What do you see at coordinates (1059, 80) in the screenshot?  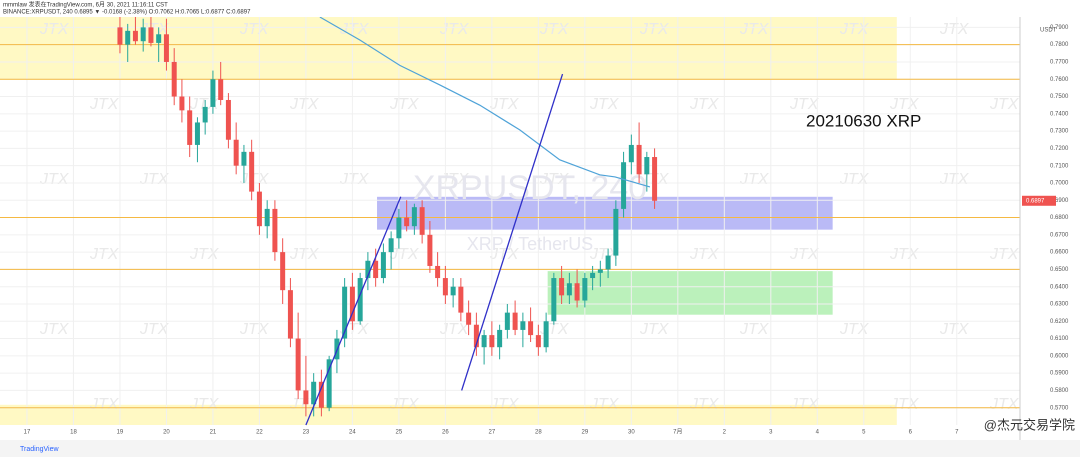 I see `y-tick-label: 0.7600` at bounding box center [1059, 80].